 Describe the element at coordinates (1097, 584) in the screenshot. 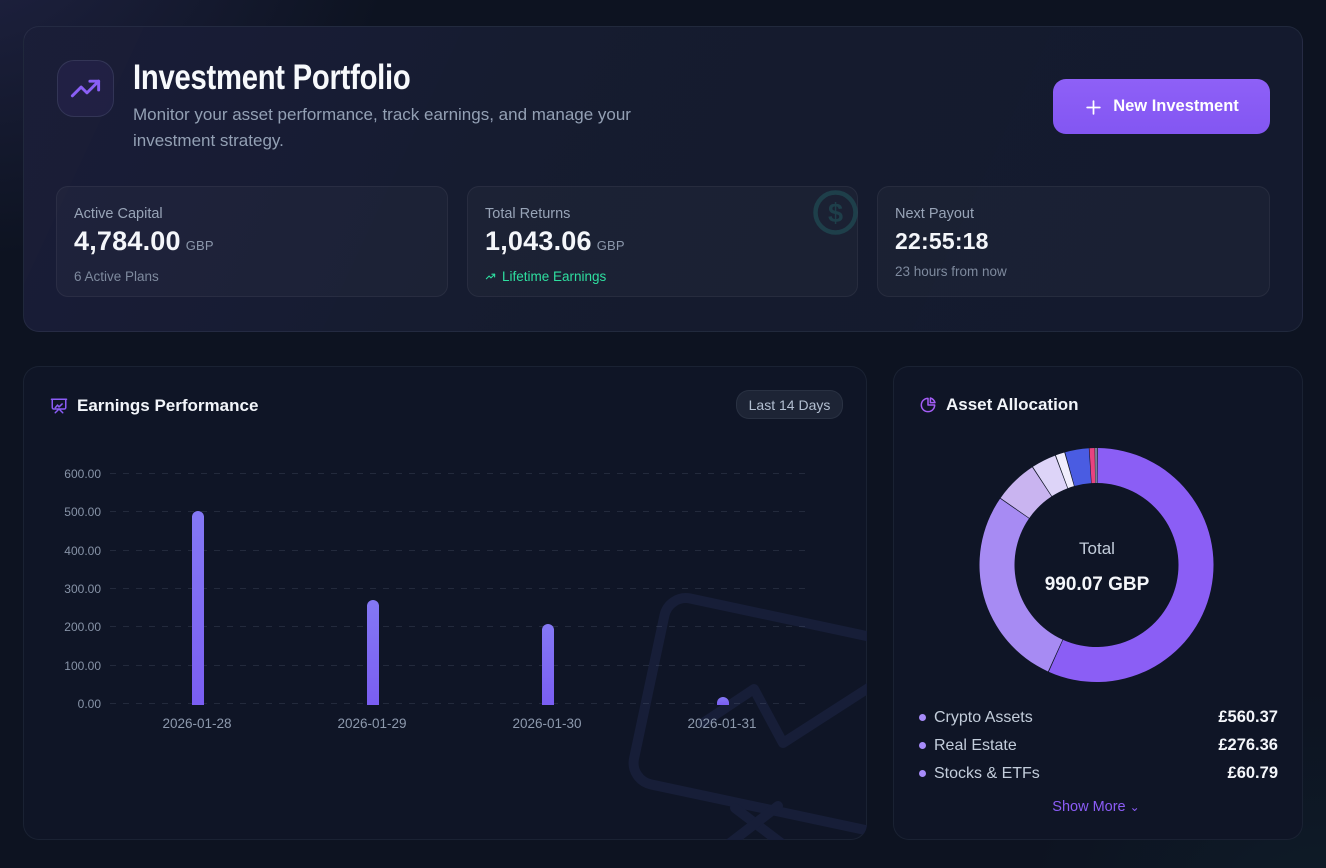

I see `svg-text: 990.07 GBP` at that location.